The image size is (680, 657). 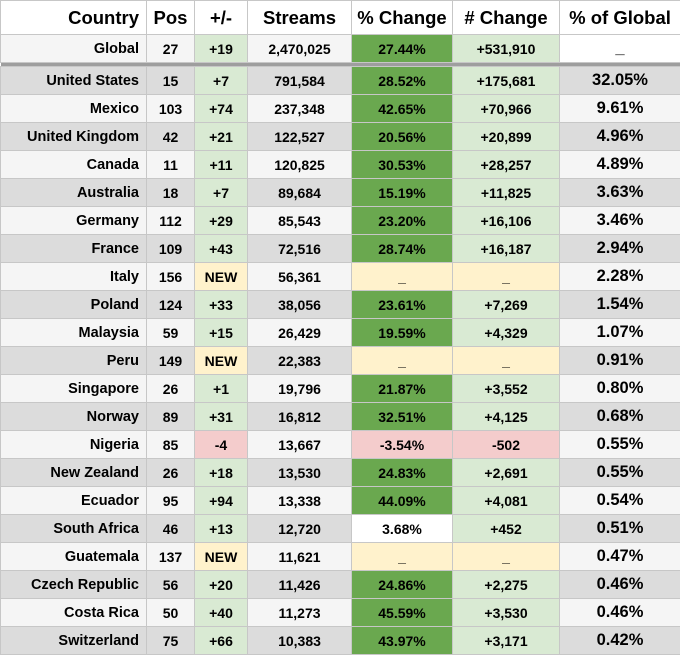 I want to click on cell-num-change: +175,681, so click(x=506, y=80).